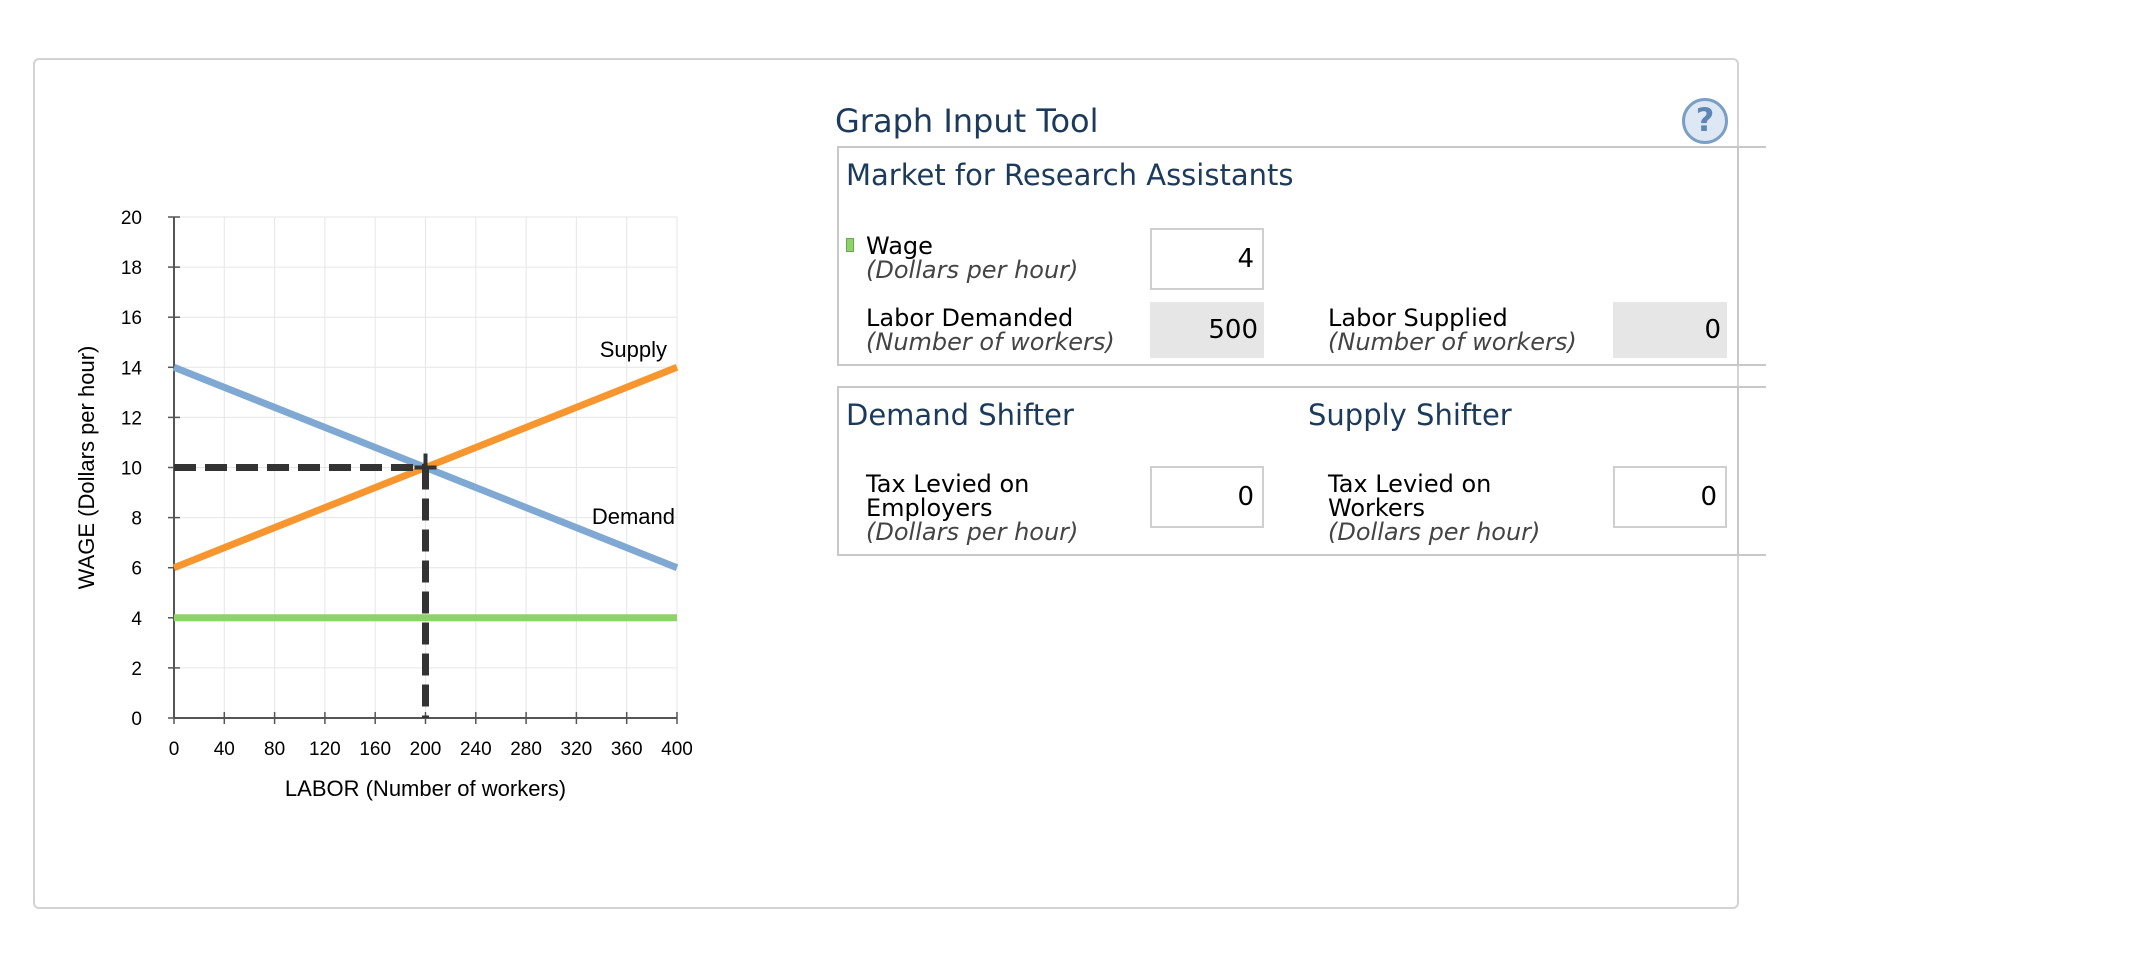 Image resolution: width=2156 pixels, height=978 pixels. Describe the element at coordinates (1207, 259) in the screenshot. I see `wage-input` at that location.